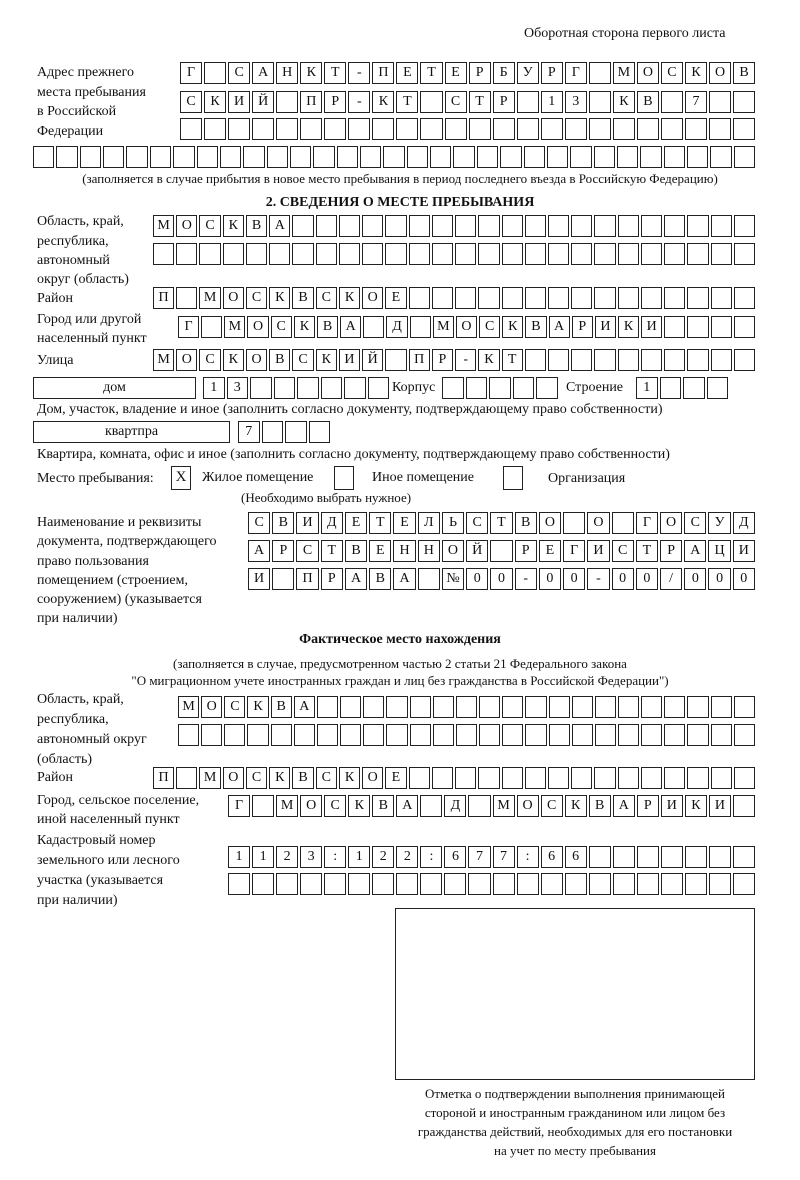 Image resolution: width=800 pixels, height=1180 pixels. What do you see at coordinates (431, 73) in the screenshot?
I see `char-cell: Т` at bounding box center [431, 73].